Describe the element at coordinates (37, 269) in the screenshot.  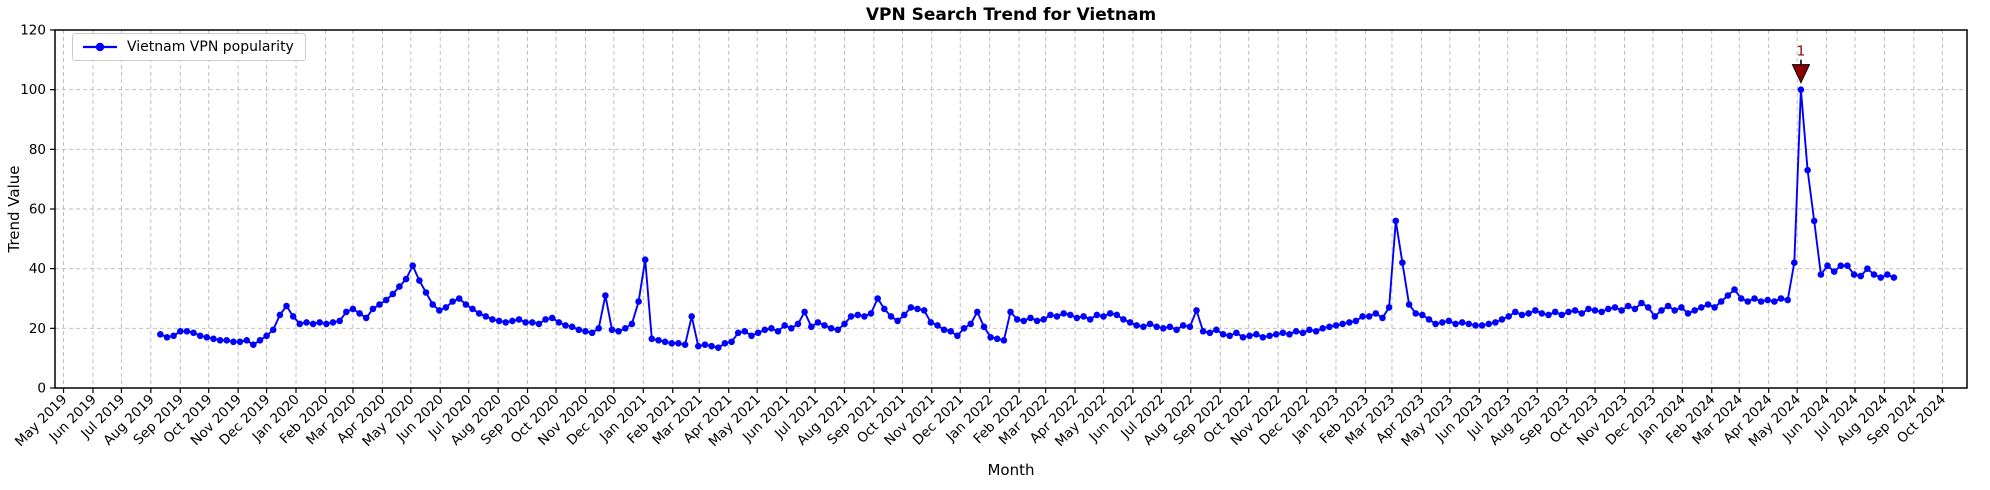
I see `y-tick-label: 40` at that location.